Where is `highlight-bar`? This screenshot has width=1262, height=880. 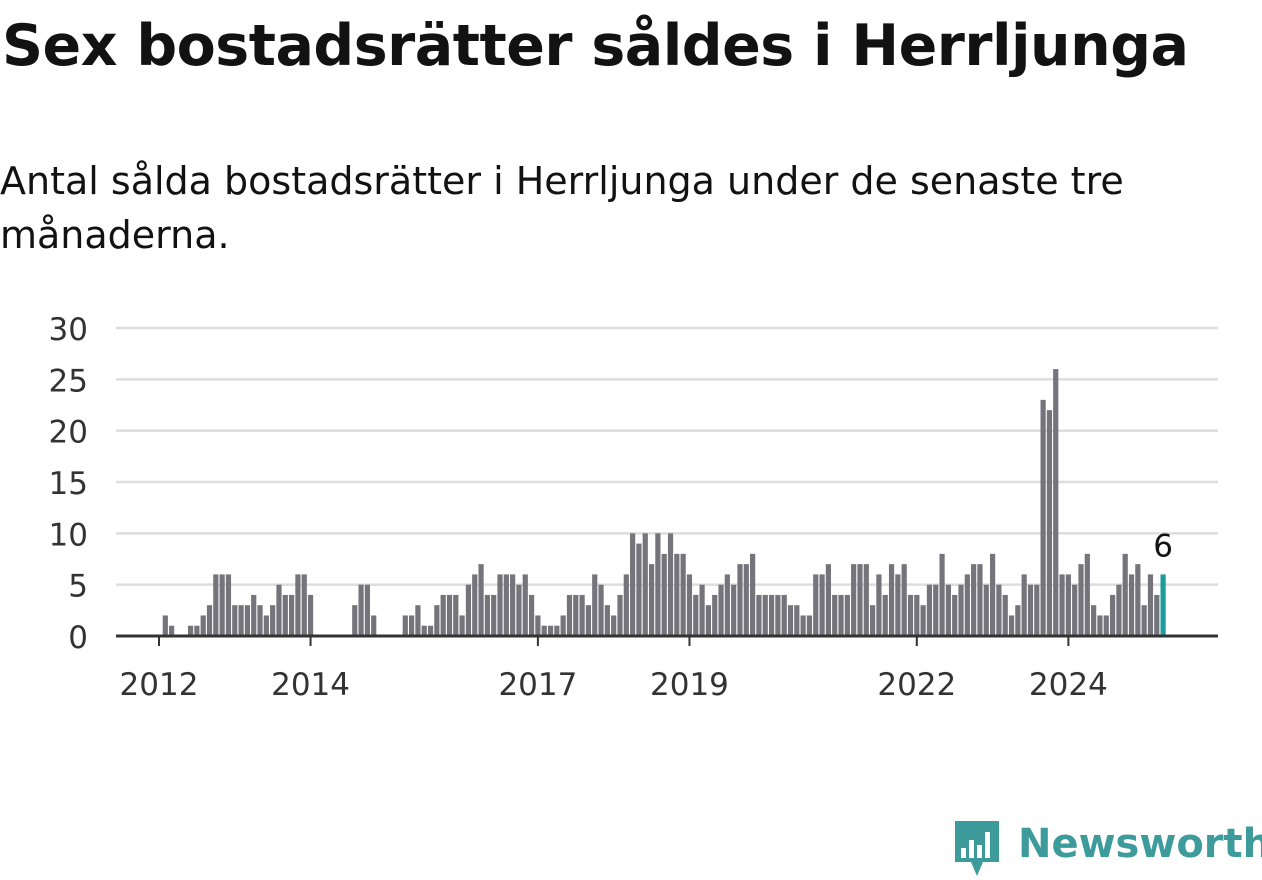
highlight-bar is located at coordinates (1163, 605).